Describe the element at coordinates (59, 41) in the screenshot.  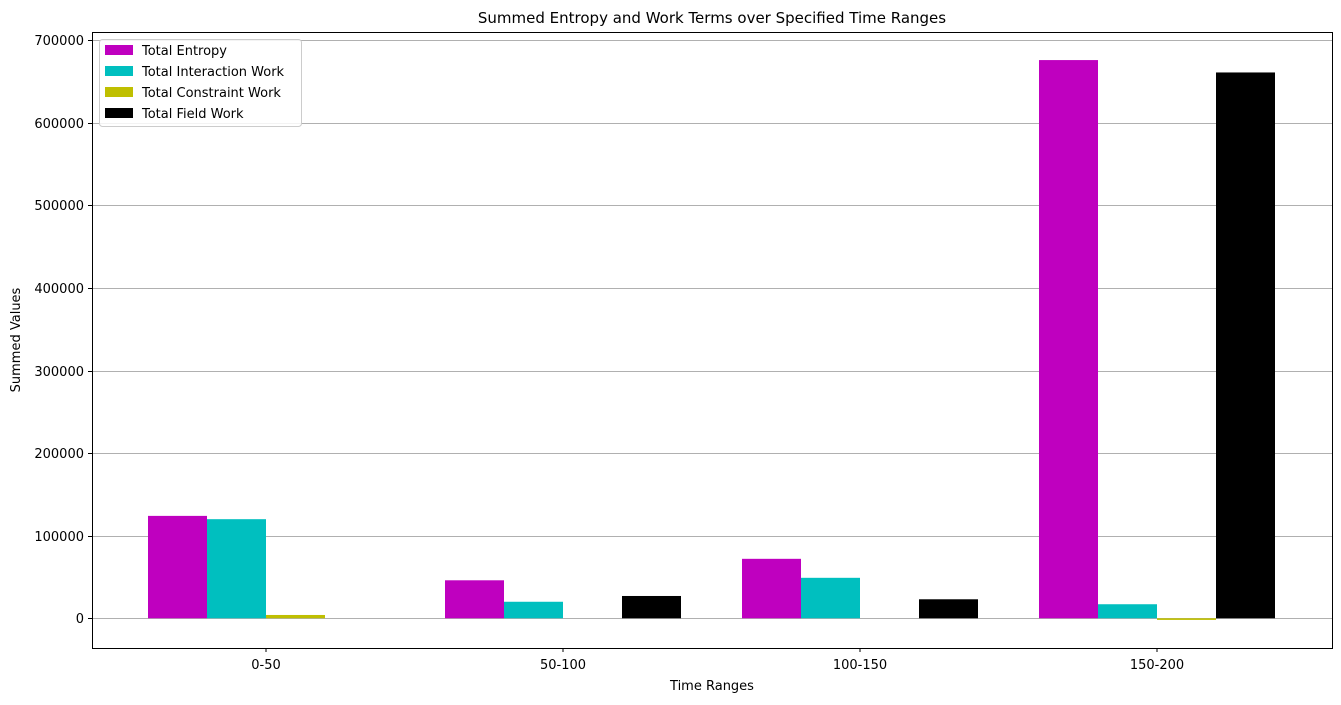
I see `y-tick-label: 700000` at that location.